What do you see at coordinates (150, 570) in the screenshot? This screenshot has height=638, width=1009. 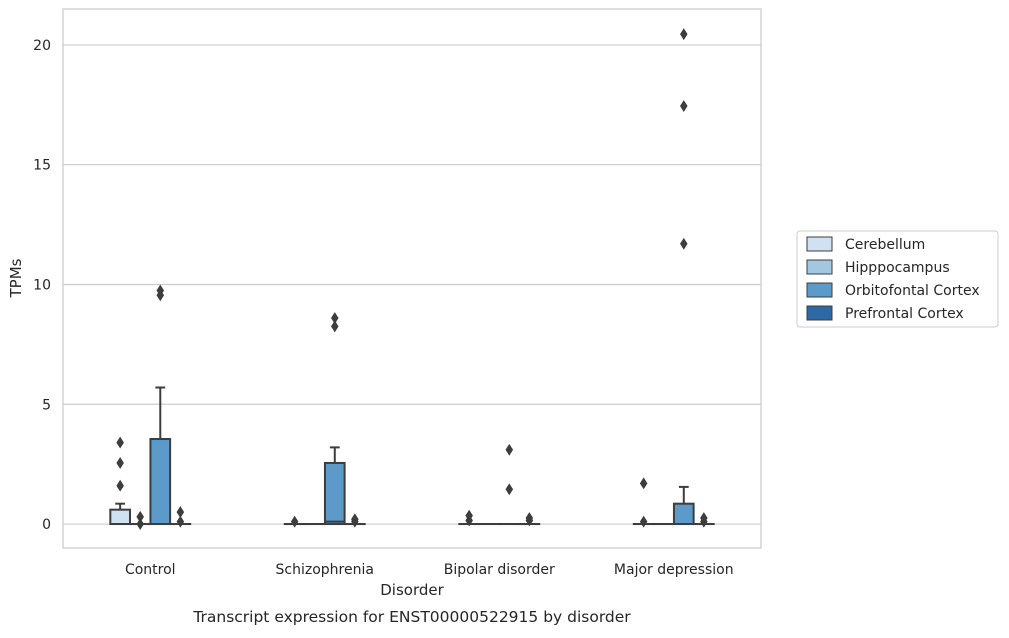 I see `x-tick-label: Control` at bounding box center [150, 570].